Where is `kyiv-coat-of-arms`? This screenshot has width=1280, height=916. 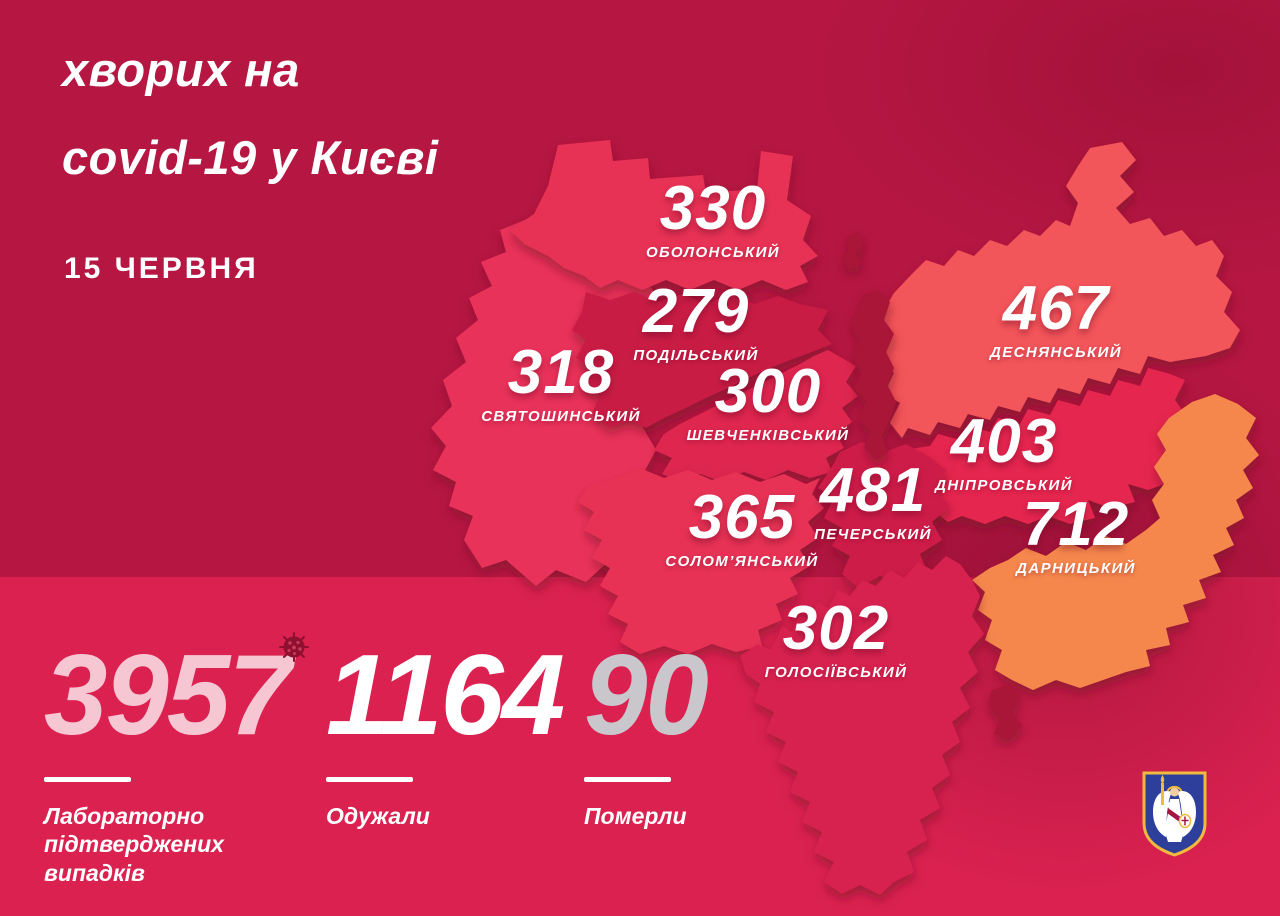
kyiv-coat-of-arms is located at coordinates (1174, 814).